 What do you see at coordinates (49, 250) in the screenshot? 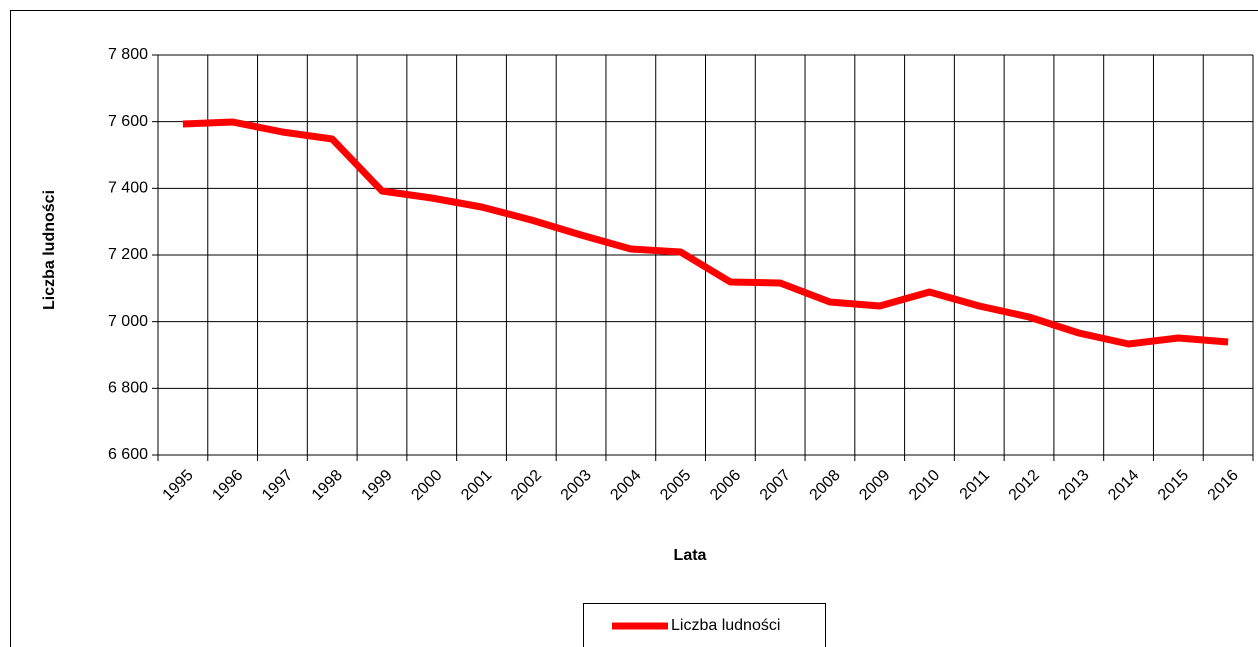
I see `y-axis-title: Liczba ludności` at bounding box center [49, 250].